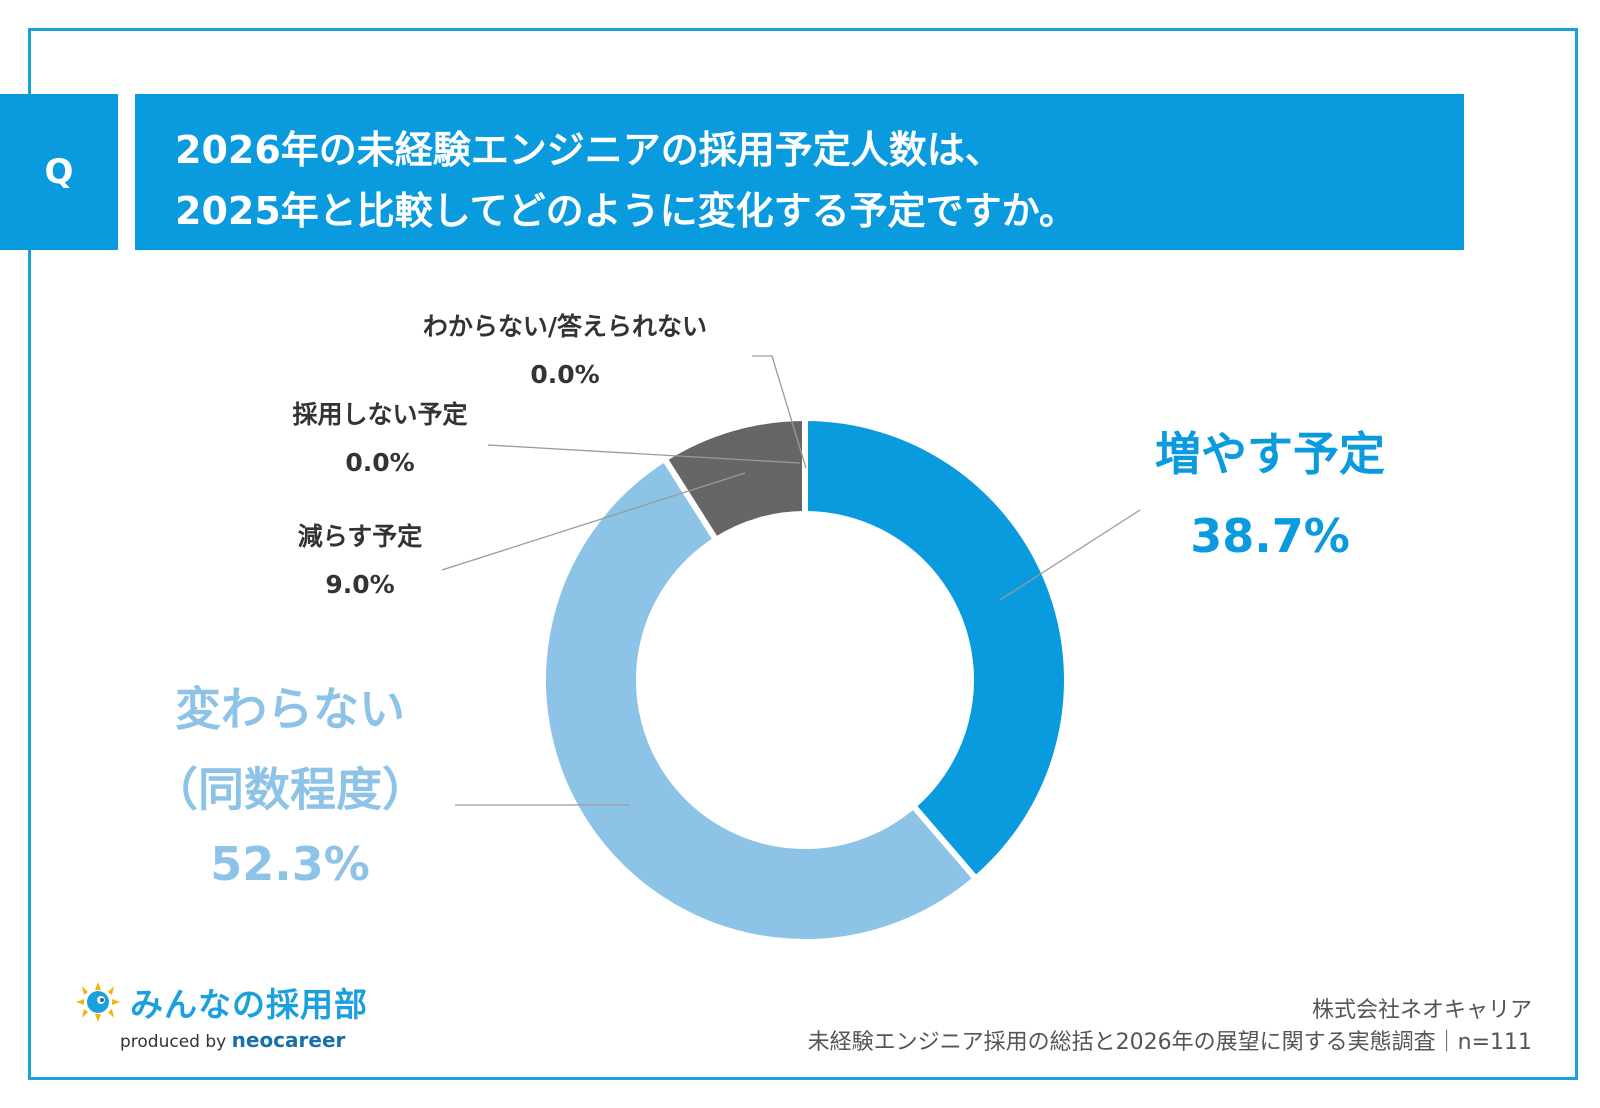 This screenshot has width=1600, height=1108. I want to click on slice-value-no-hiring: 0.0%, so click(379, 462).